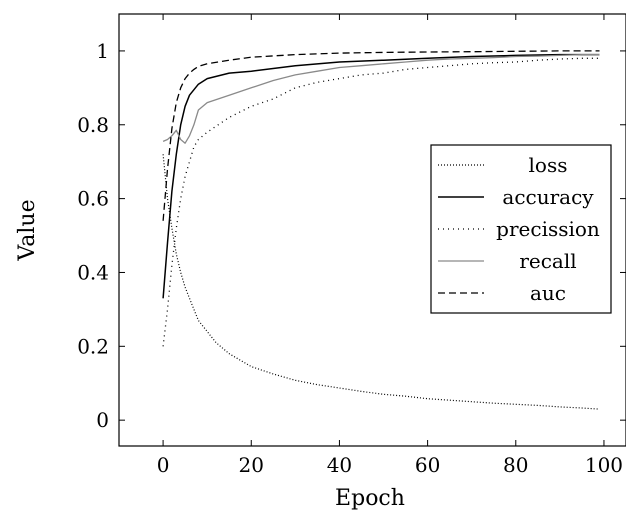  I want to click on legend: loss accuracy precission recall auc, so click(521, 229).